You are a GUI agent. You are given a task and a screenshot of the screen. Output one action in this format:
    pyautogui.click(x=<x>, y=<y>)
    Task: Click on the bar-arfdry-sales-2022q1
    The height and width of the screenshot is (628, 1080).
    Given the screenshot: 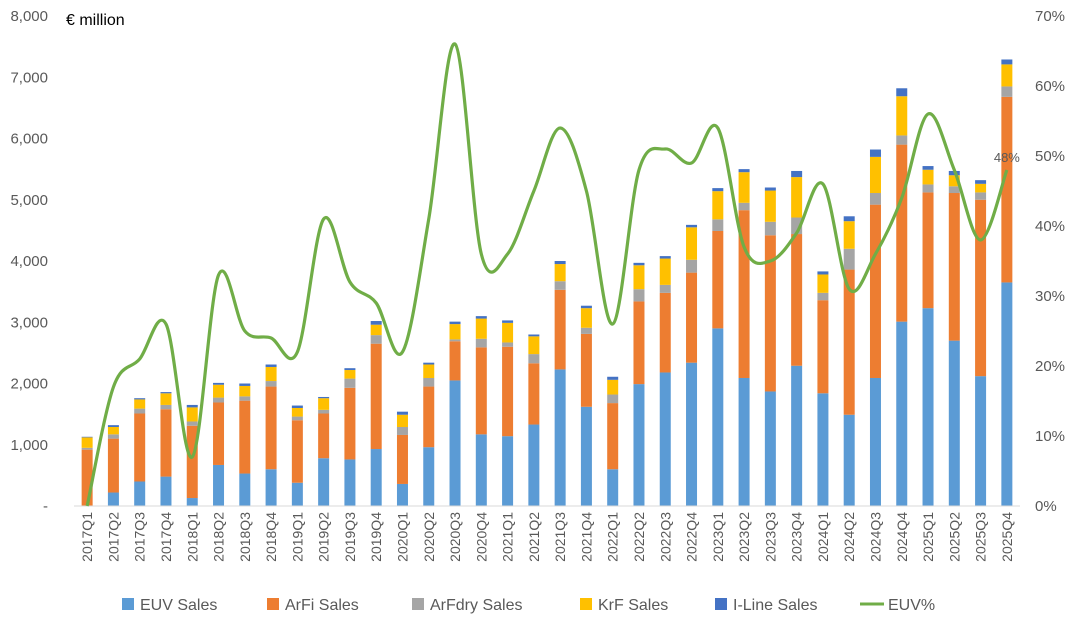 What is the action you would take?
    pyautogui.click(x=613, y=399)
    